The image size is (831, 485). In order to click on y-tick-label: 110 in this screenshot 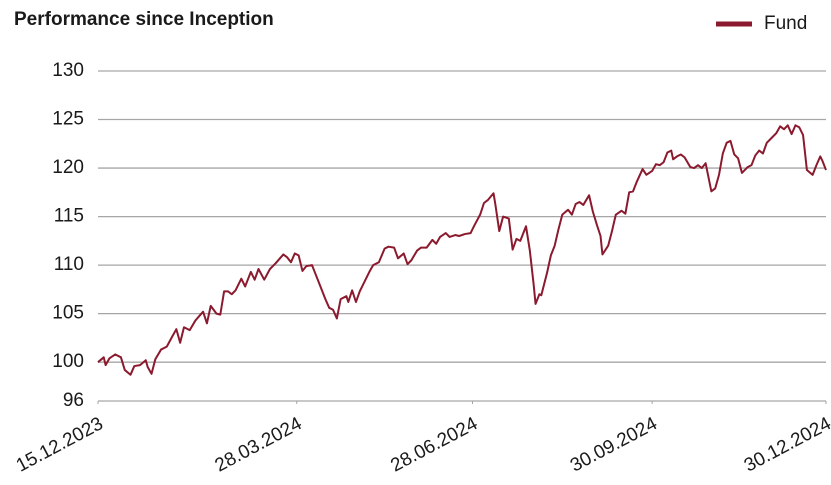, I will do `click(69, 264)`.